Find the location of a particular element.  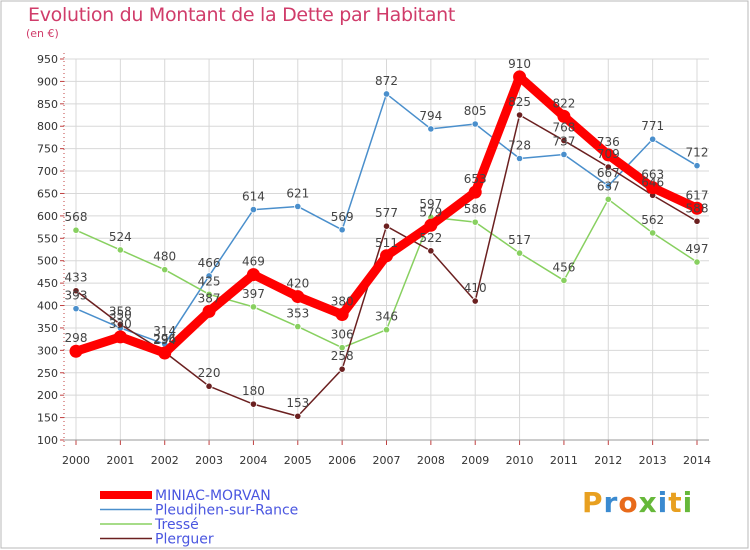

x-tick-label: 2013 is located at coordinates (653, 460).